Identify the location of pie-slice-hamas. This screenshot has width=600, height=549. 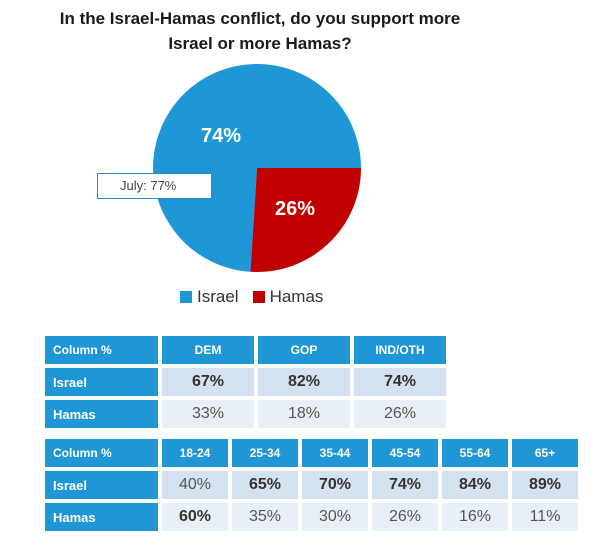
(305, 220).